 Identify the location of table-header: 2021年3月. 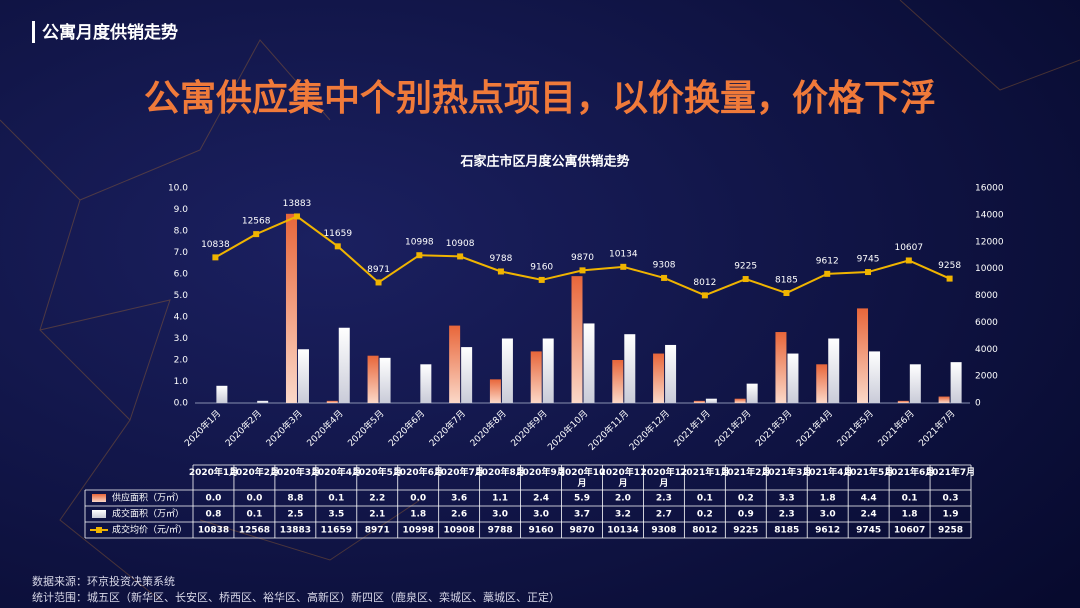
(786, 472).